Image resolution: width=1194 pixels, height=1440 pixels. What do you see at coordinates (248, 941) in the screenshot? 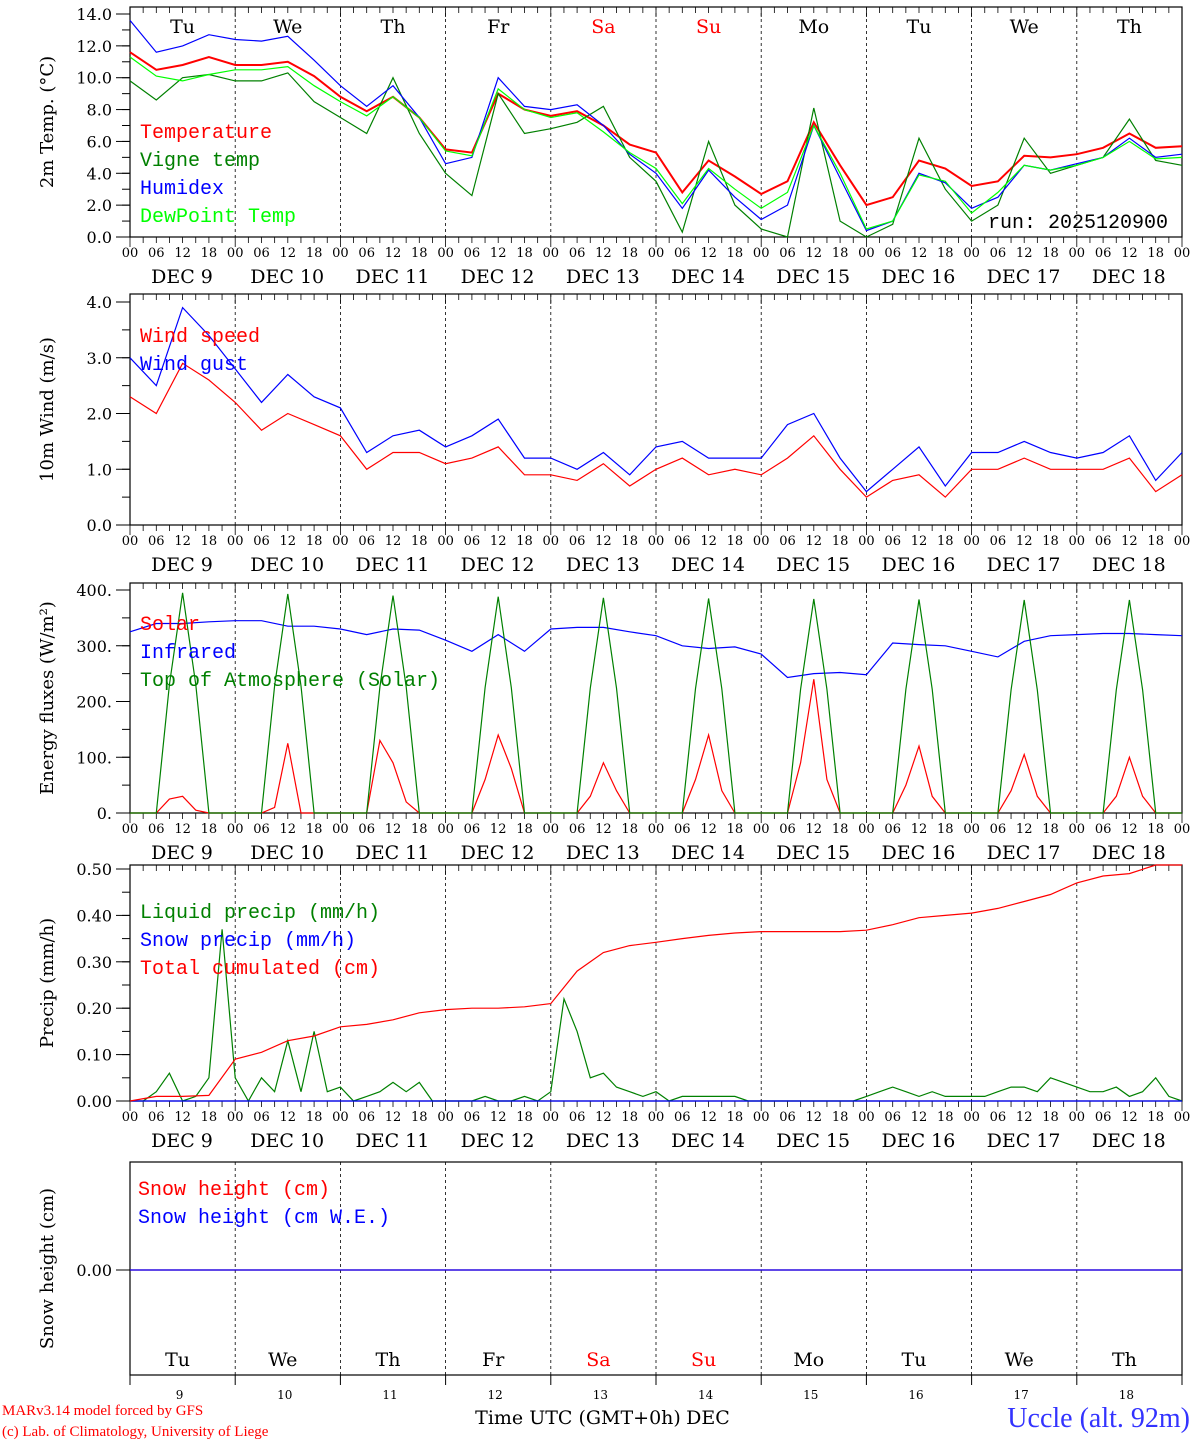
I see `legend-entry: Snow precip (mm/h)` at bounding box center [248, 941].